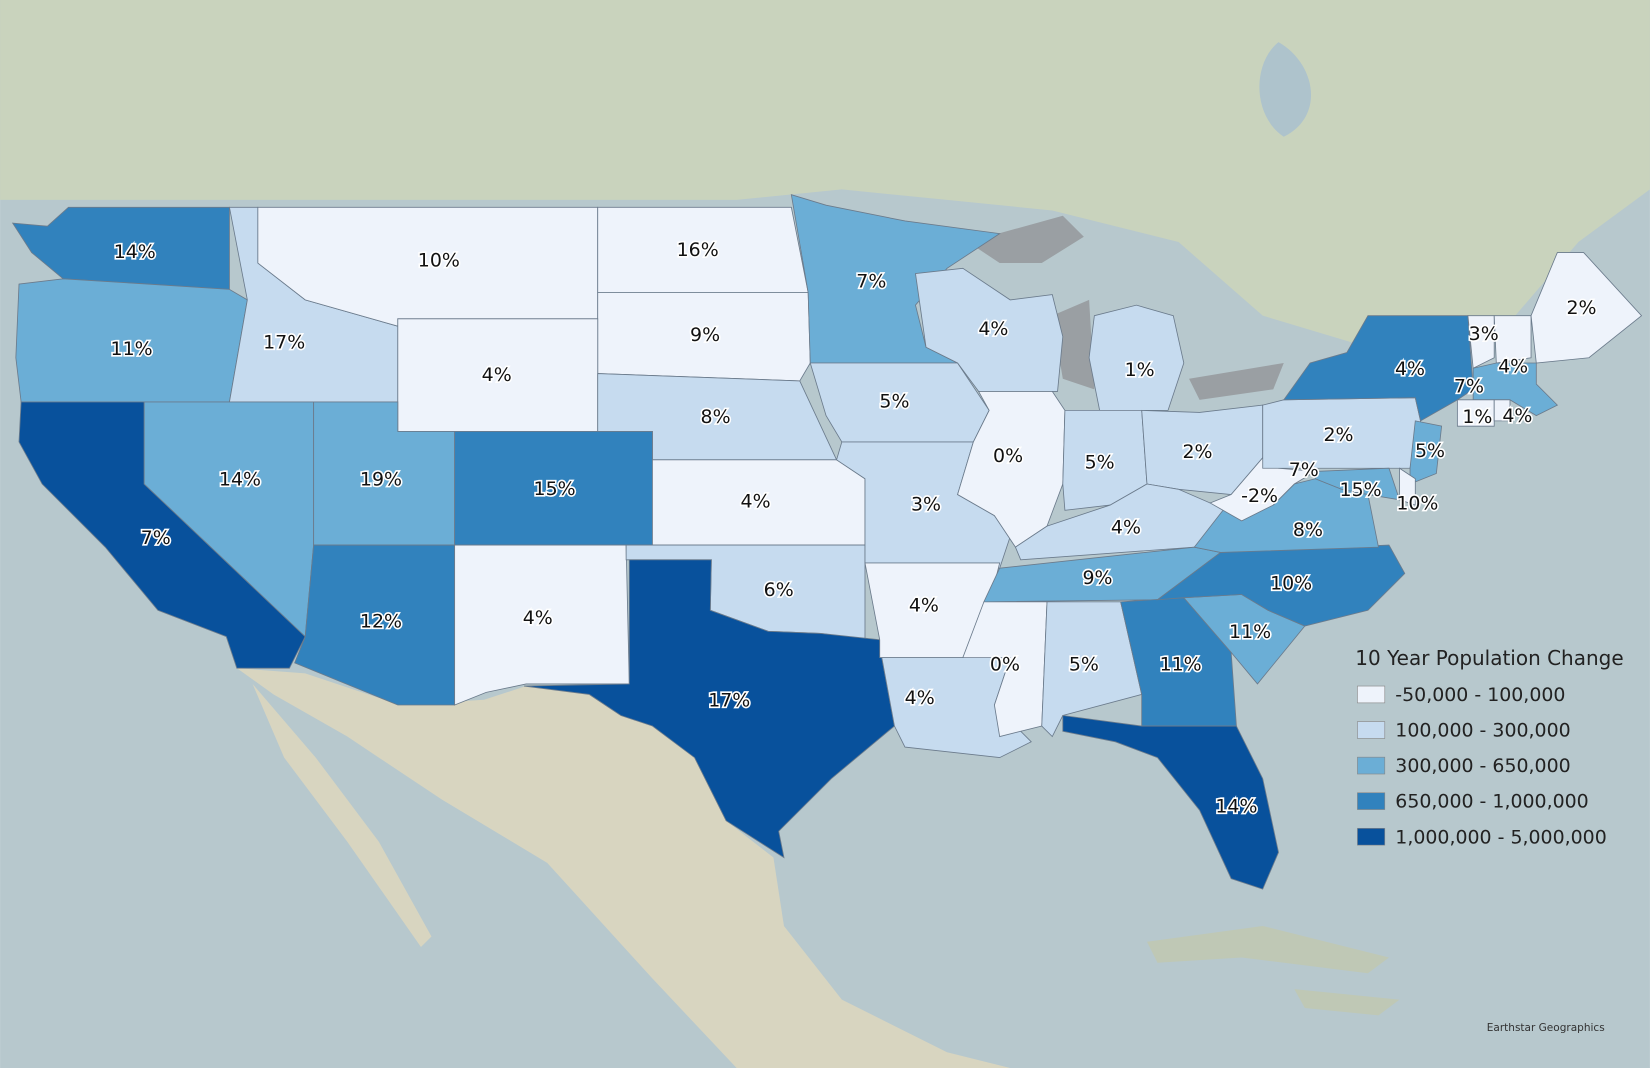 The height and width of the screenshot is (1068, 1650). Describe the element at coordinates (779, 590) in the screenshot. I see `state-label: 6%` at that location.